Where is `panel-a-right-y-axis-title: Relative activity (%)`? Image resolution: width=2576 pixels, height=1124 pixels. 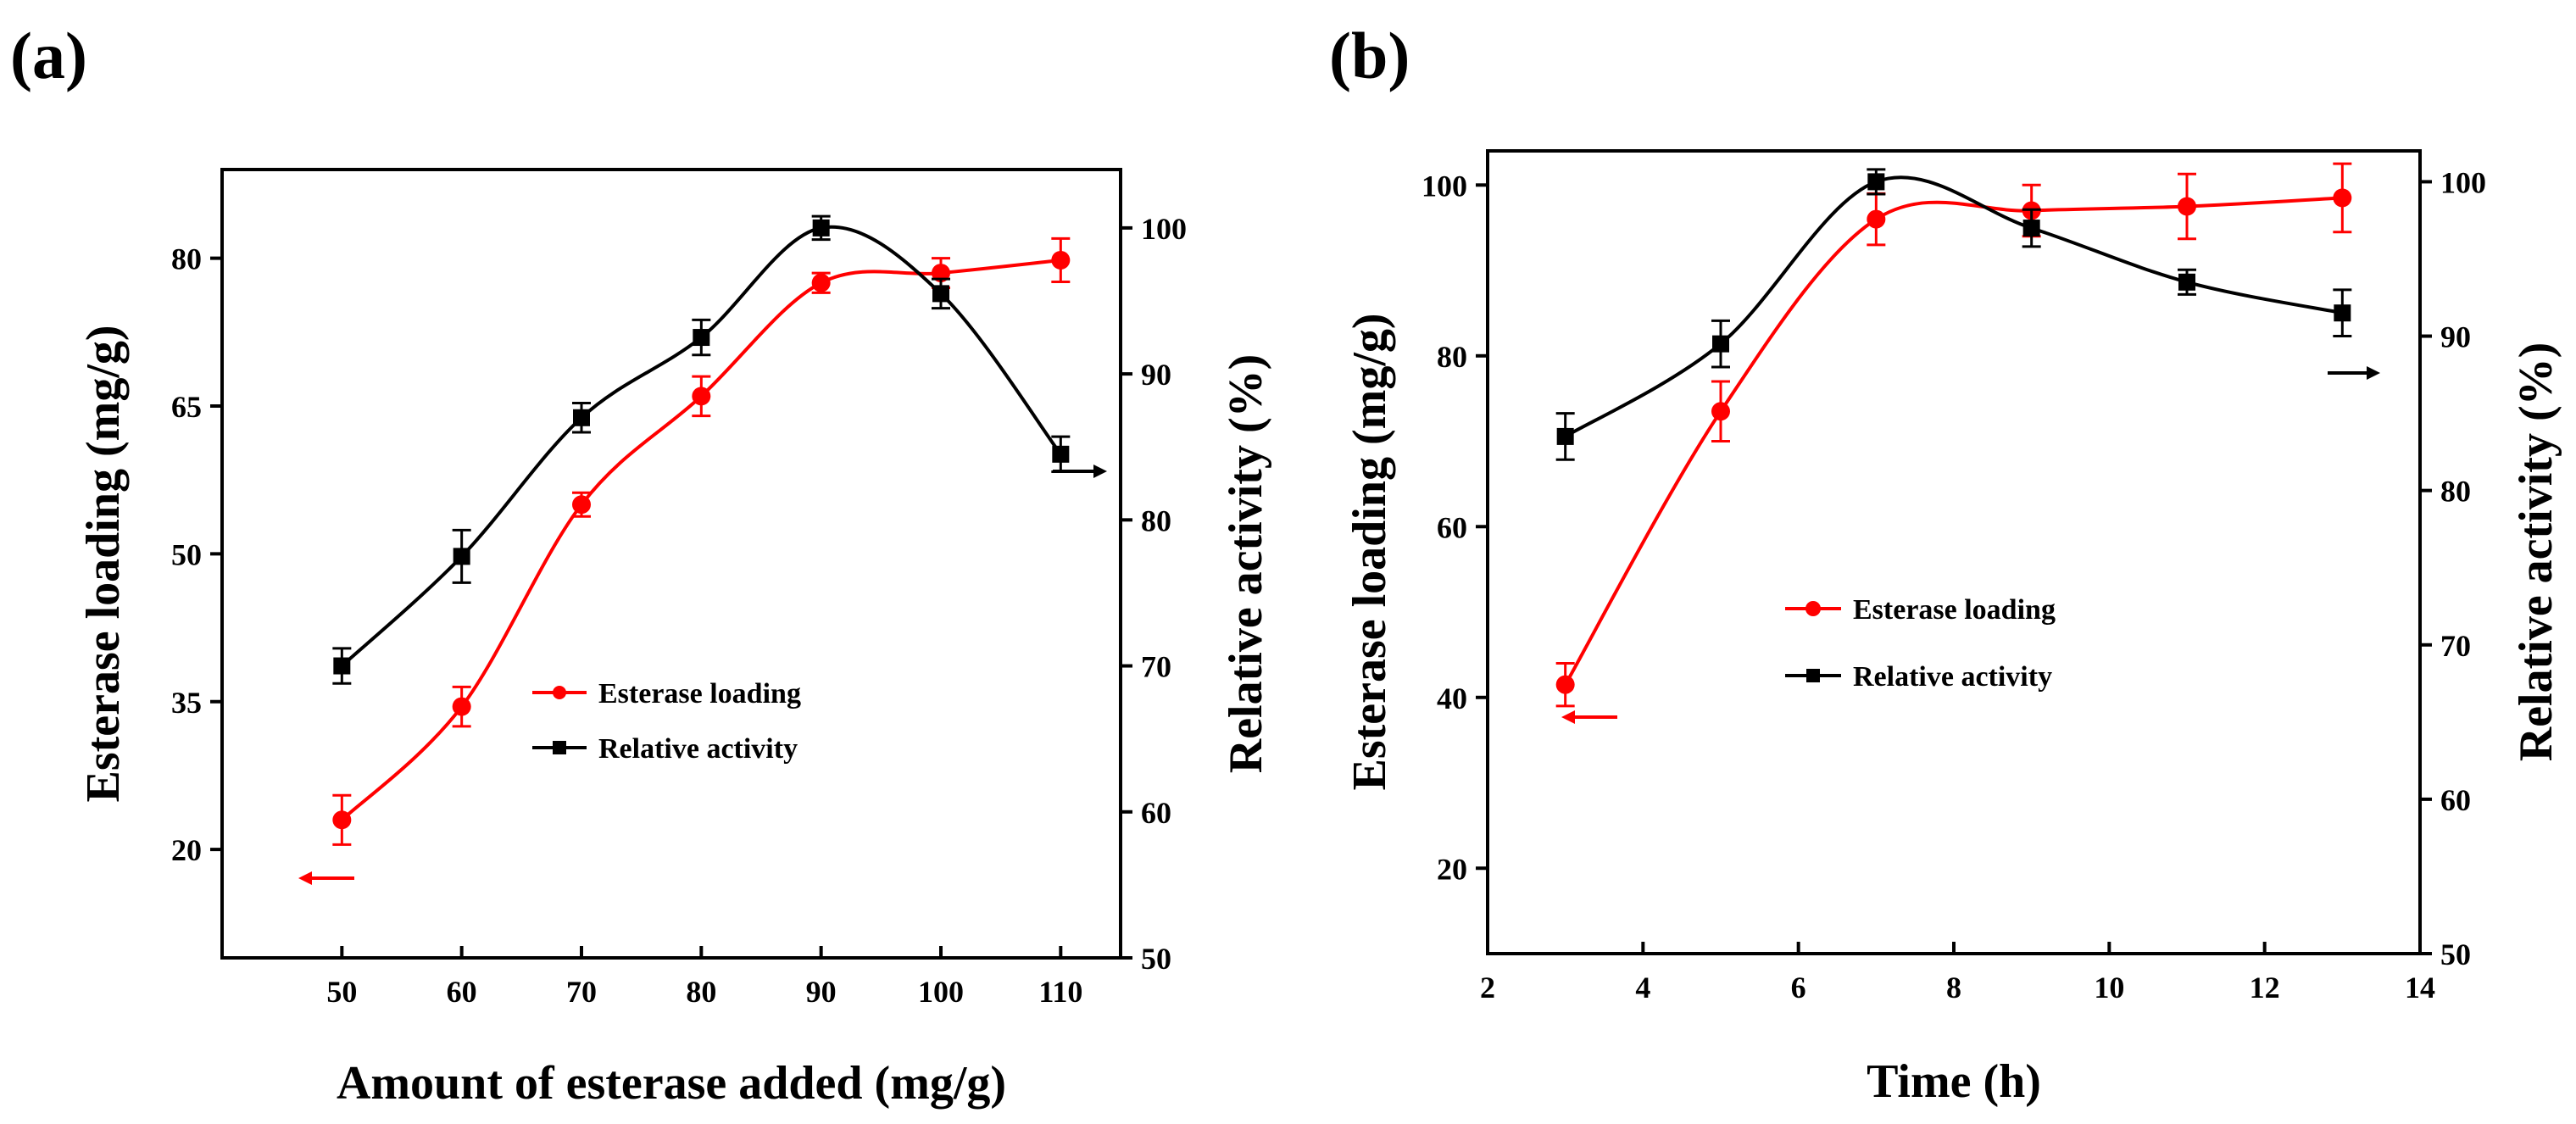
panel-a-right-y-axis-title: Relative activity (%) is located at coordinates (1246, 563).